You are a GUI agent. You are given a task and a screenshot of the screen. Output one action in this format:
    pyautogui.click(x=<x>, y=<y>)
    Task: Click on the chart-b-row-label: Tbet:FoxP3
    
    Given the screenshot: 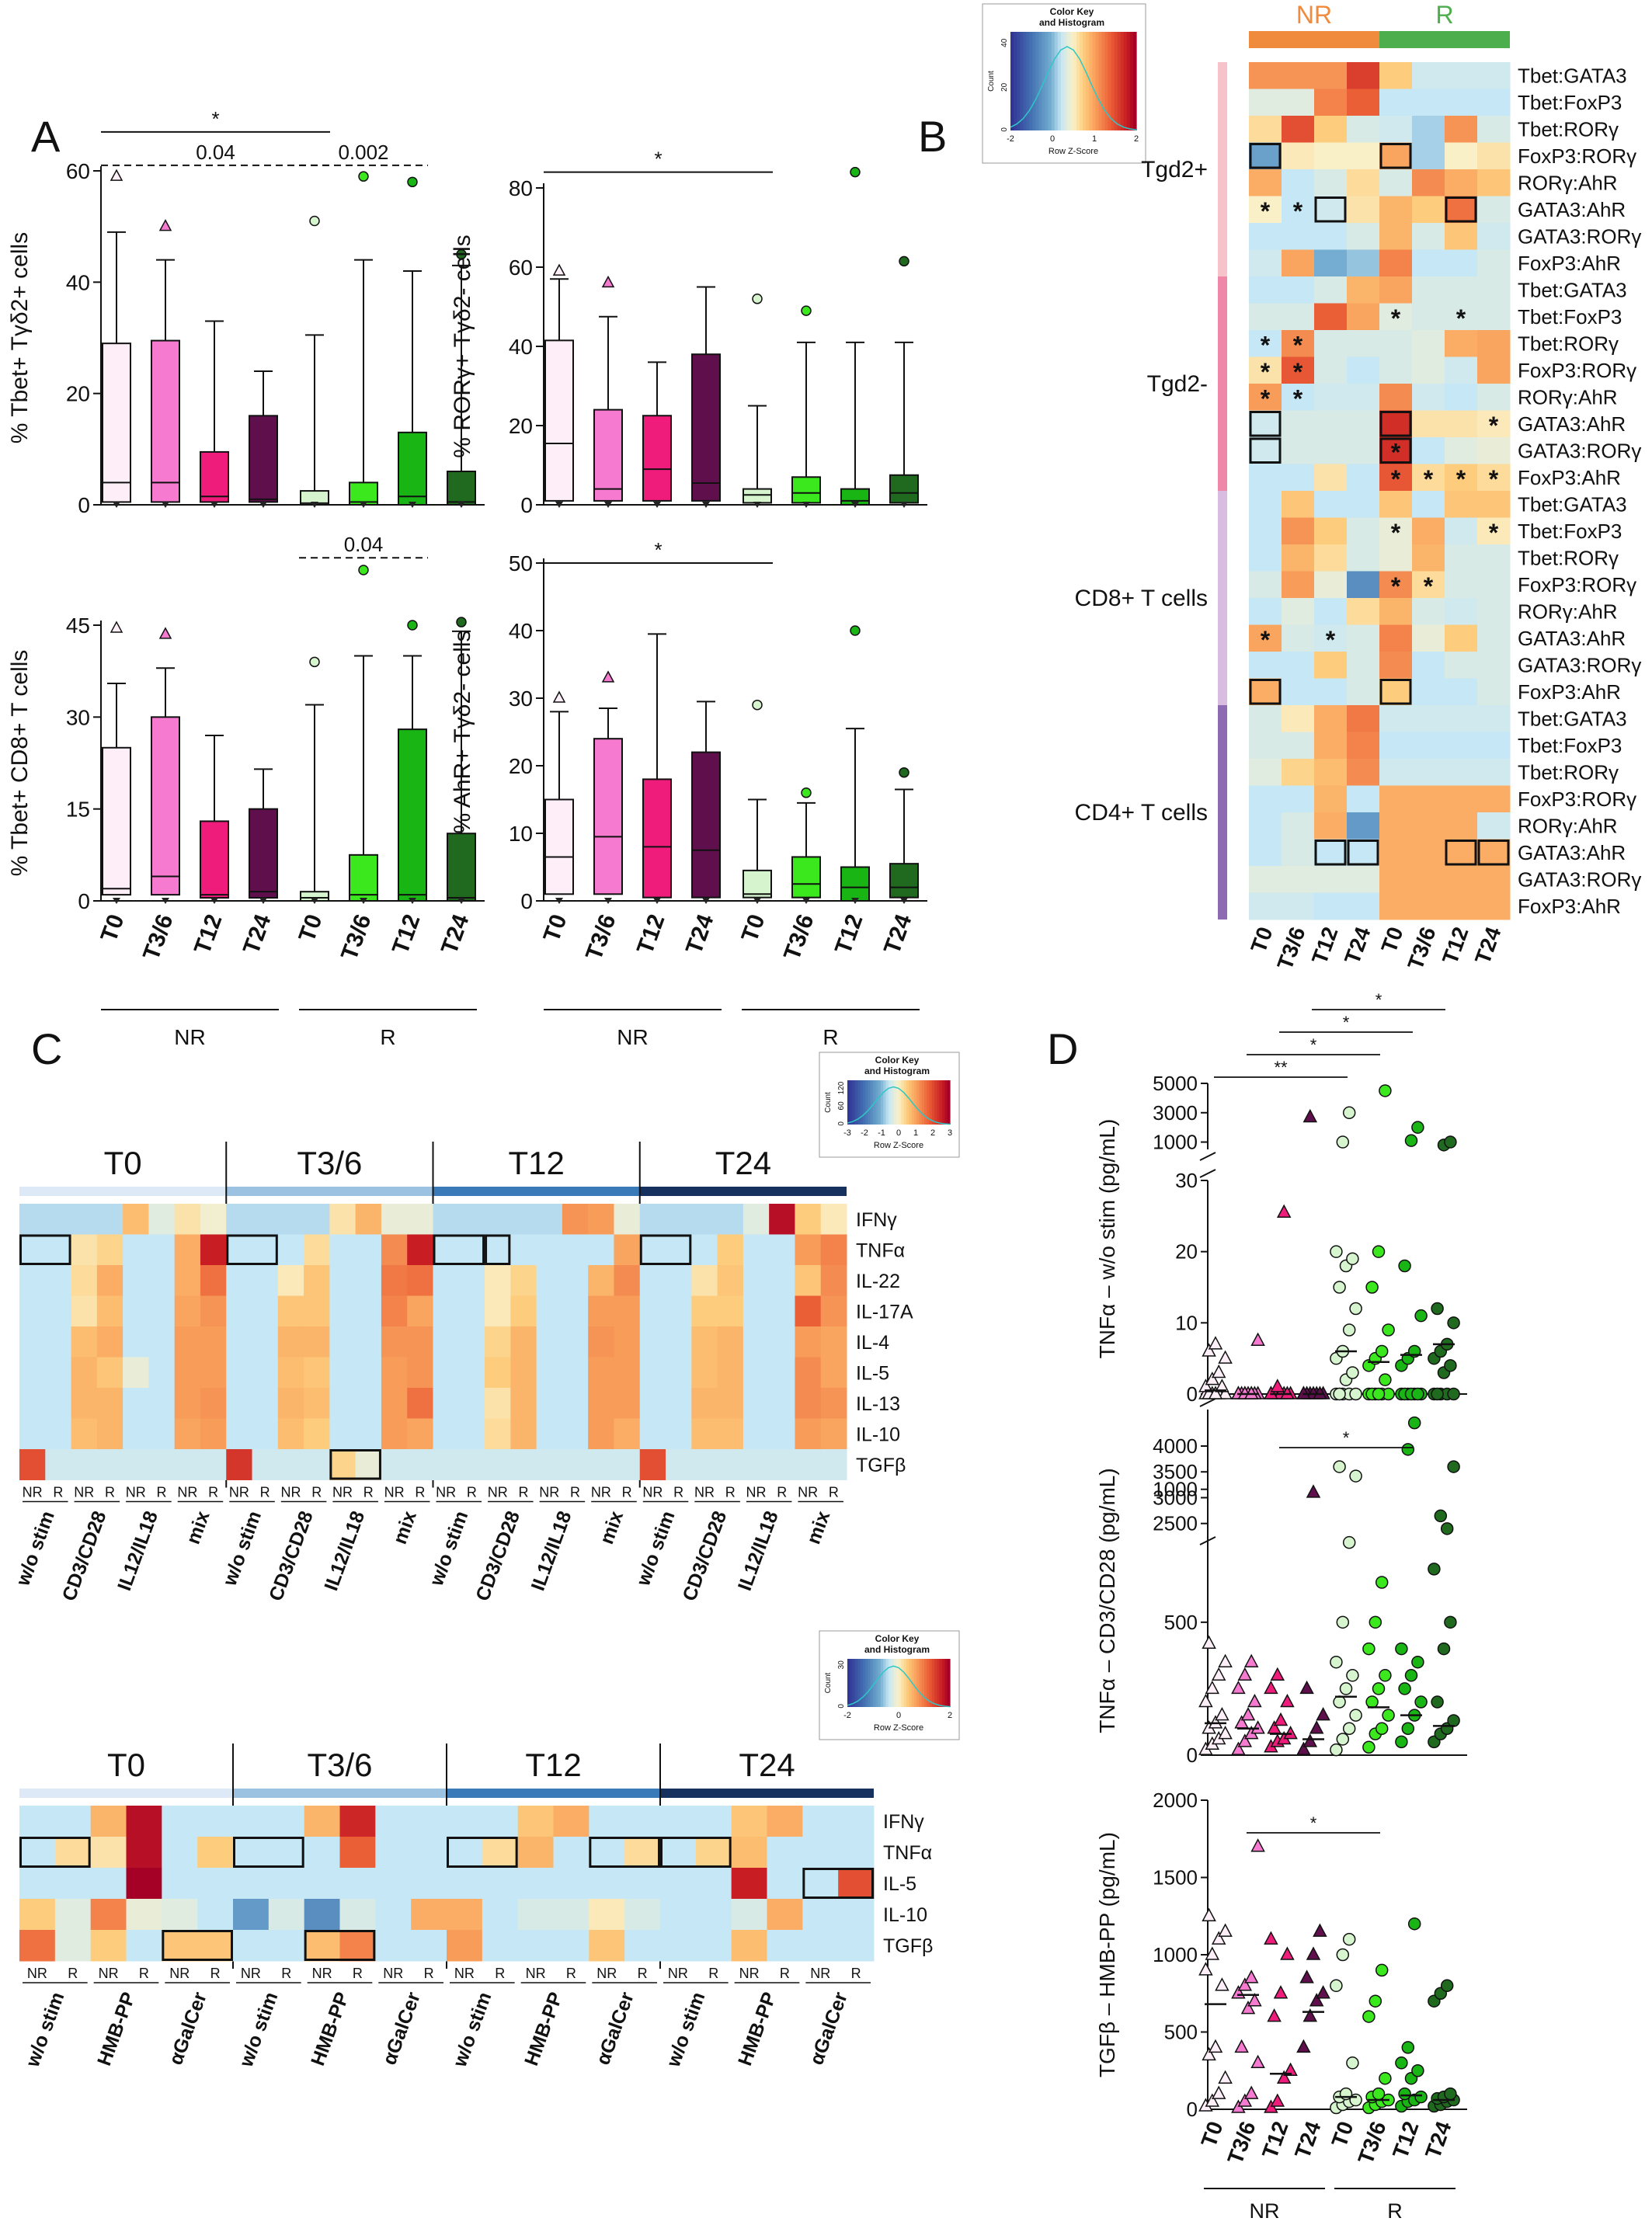 What is the action you would take?
    pyautogui.click(x=1570, y=317)
    